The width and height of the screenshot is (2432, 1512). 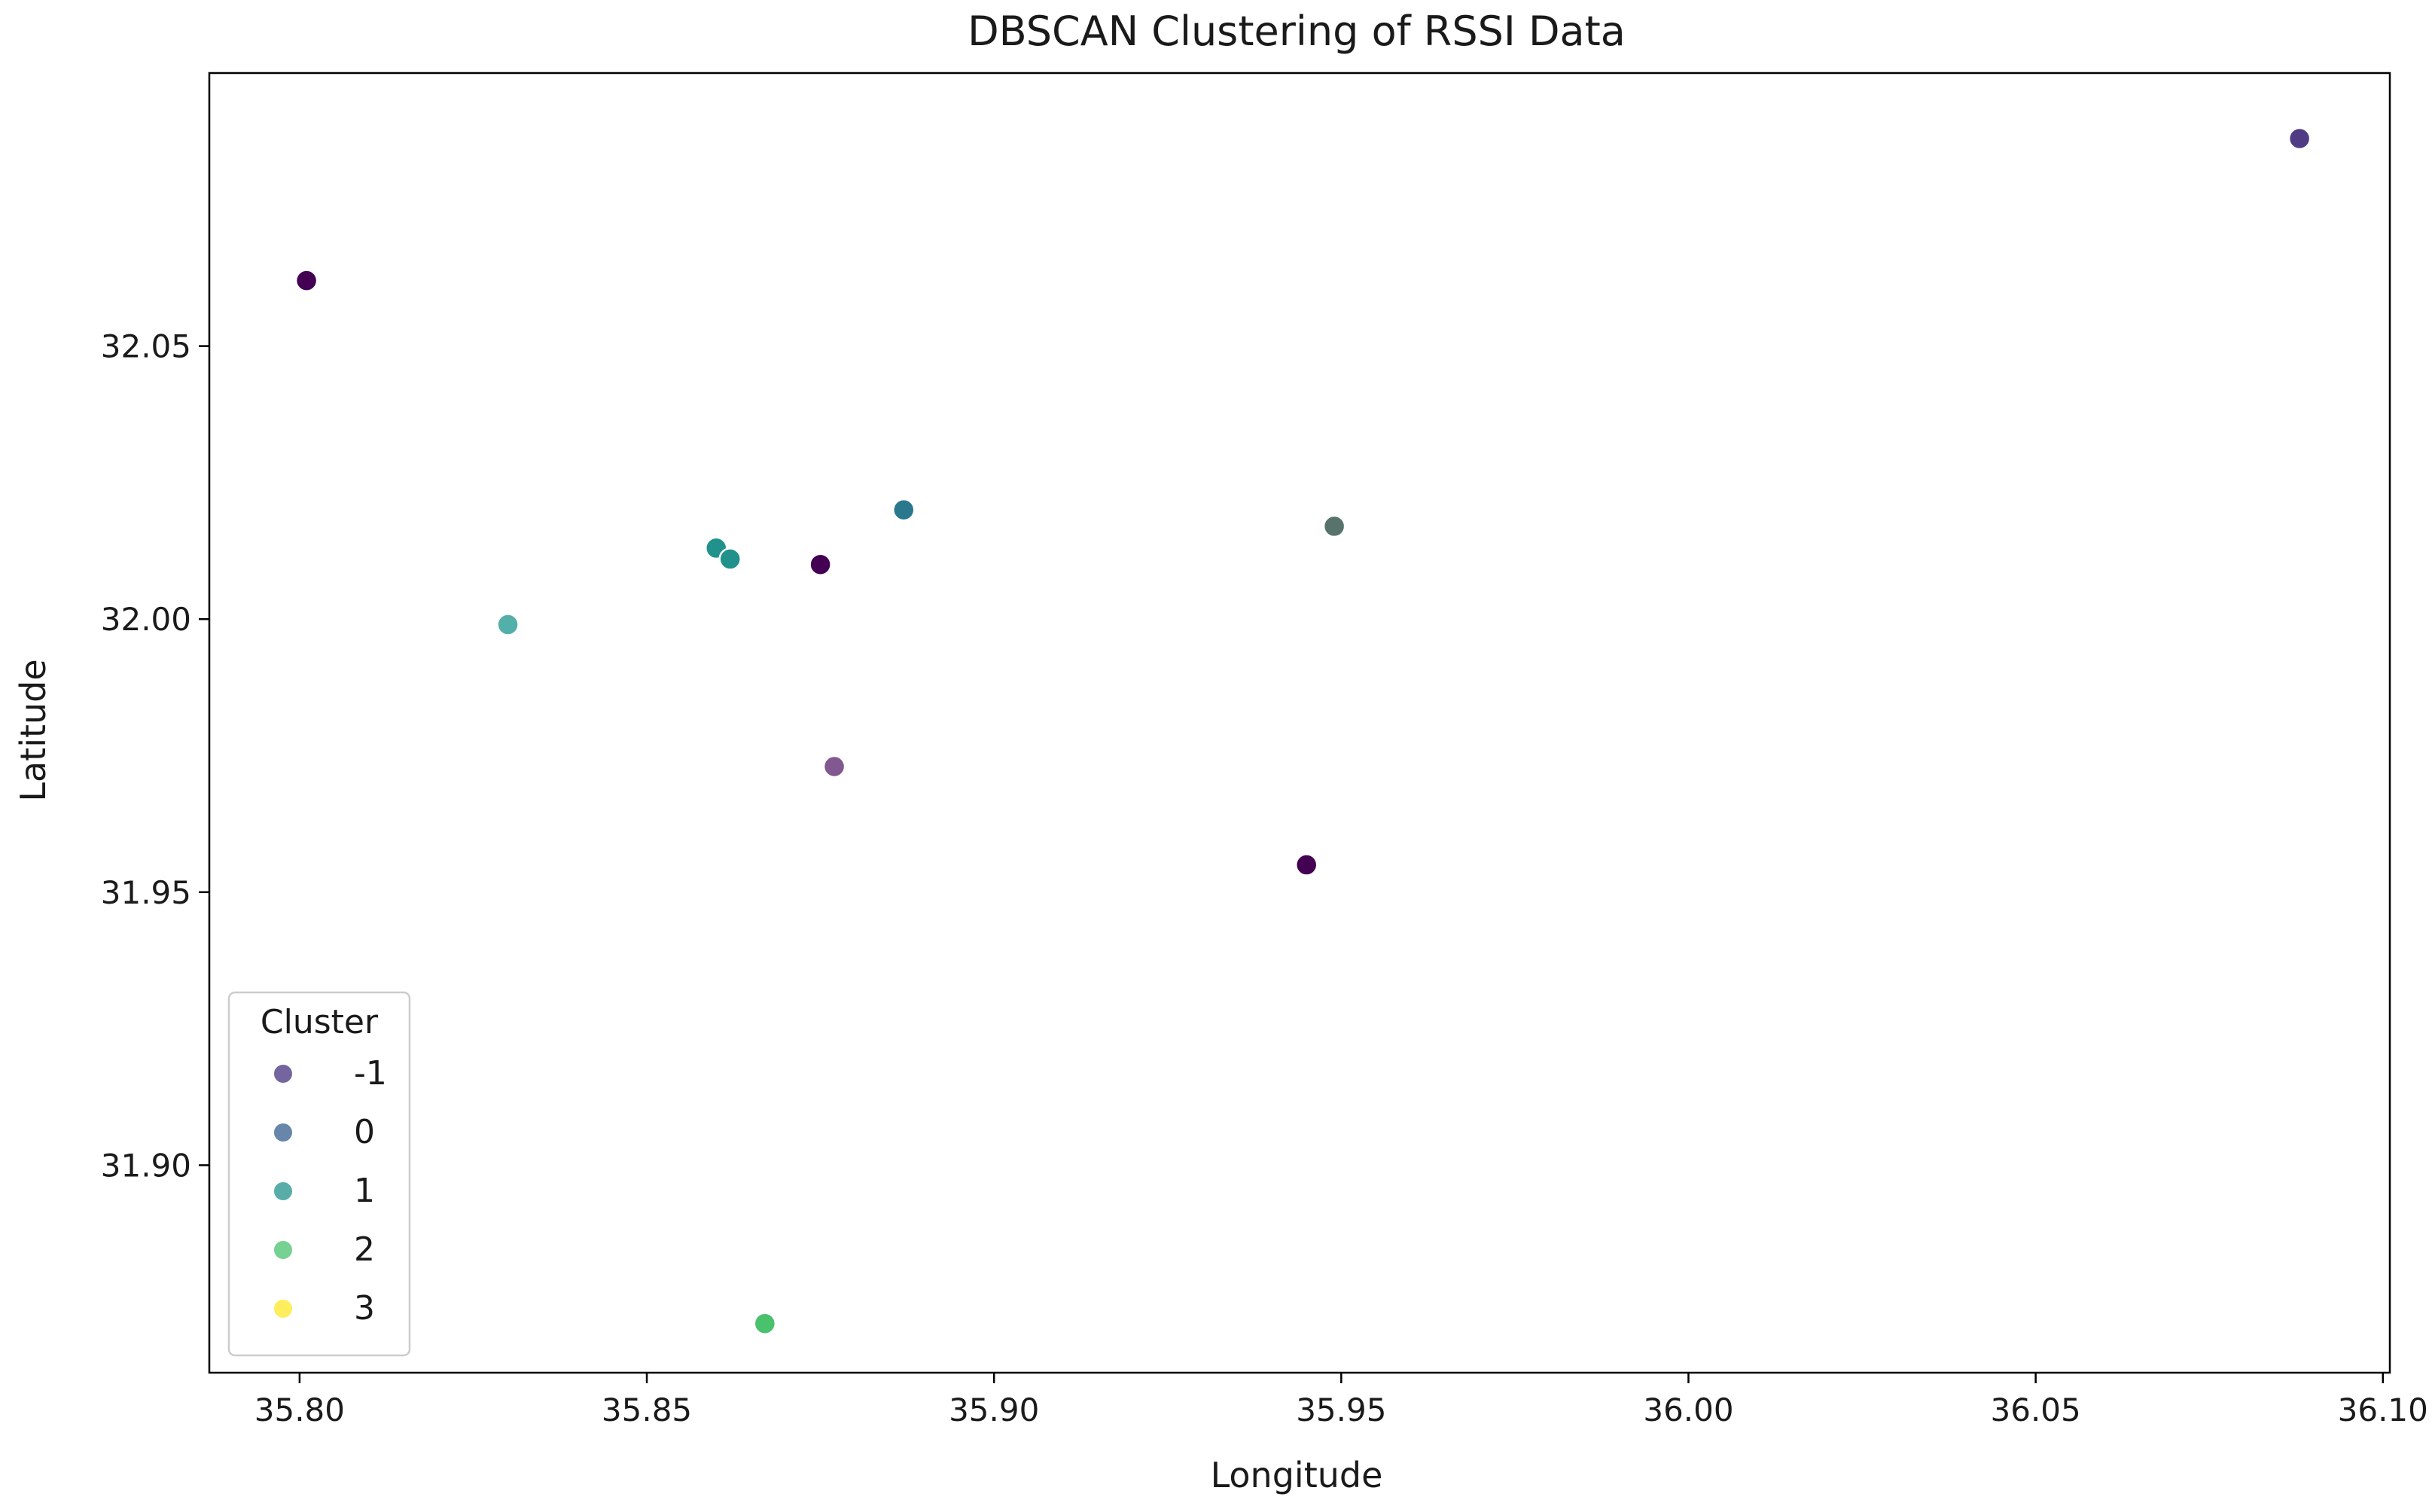 What do you see at coordinates (994, 1410) in the screenshot?
I see `x-tick-label: 35.90` at bounding box center [994, 1410].